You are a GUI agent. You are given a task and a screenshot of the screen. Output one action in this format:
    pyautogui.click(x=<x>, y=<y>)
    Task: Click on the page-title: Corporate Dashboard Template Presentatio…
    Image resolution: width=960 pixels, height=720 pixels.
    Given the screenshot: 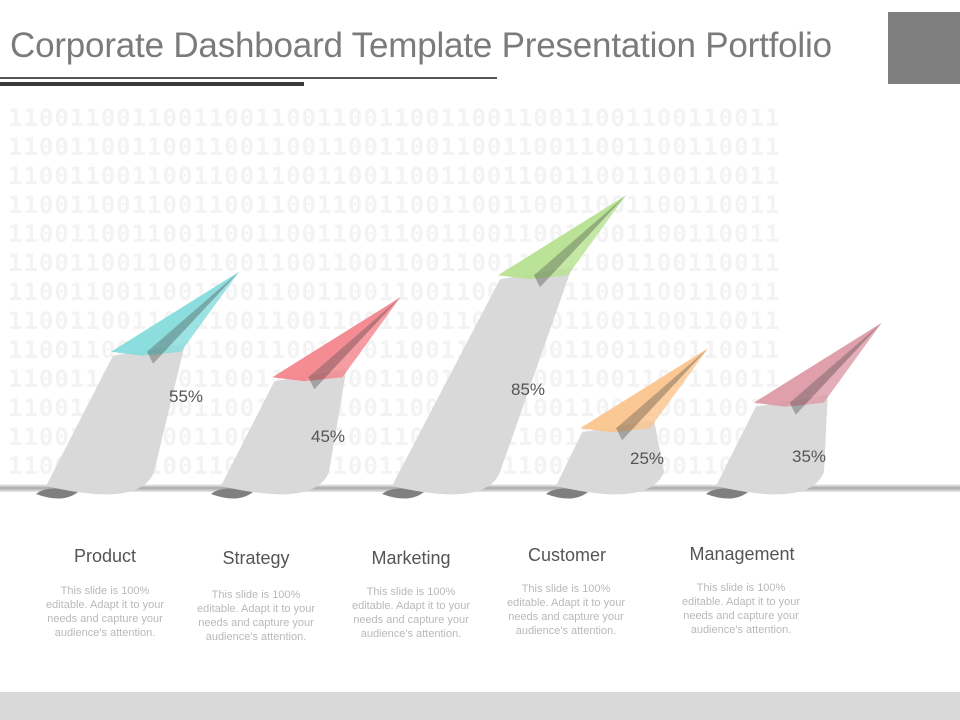 What is the action you would take?
    pyautogui.click(x=421, y=45)
    